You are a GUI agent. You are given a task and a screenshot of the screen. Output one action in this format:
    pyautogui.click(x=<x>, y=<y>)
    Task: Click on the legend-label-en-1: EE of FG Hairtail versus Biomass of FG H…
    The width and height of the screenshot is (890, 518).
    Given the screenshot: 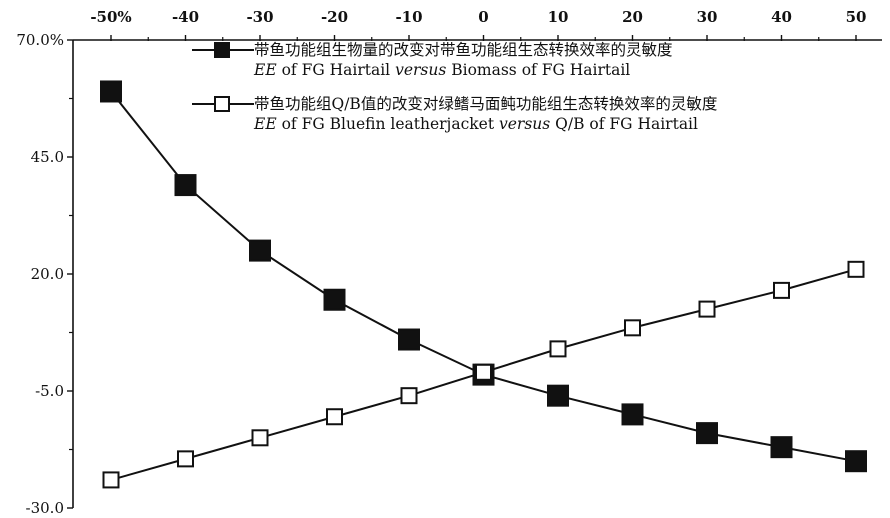 What is the action you would take?
    pyautogui.click(x=442, y=70)
    